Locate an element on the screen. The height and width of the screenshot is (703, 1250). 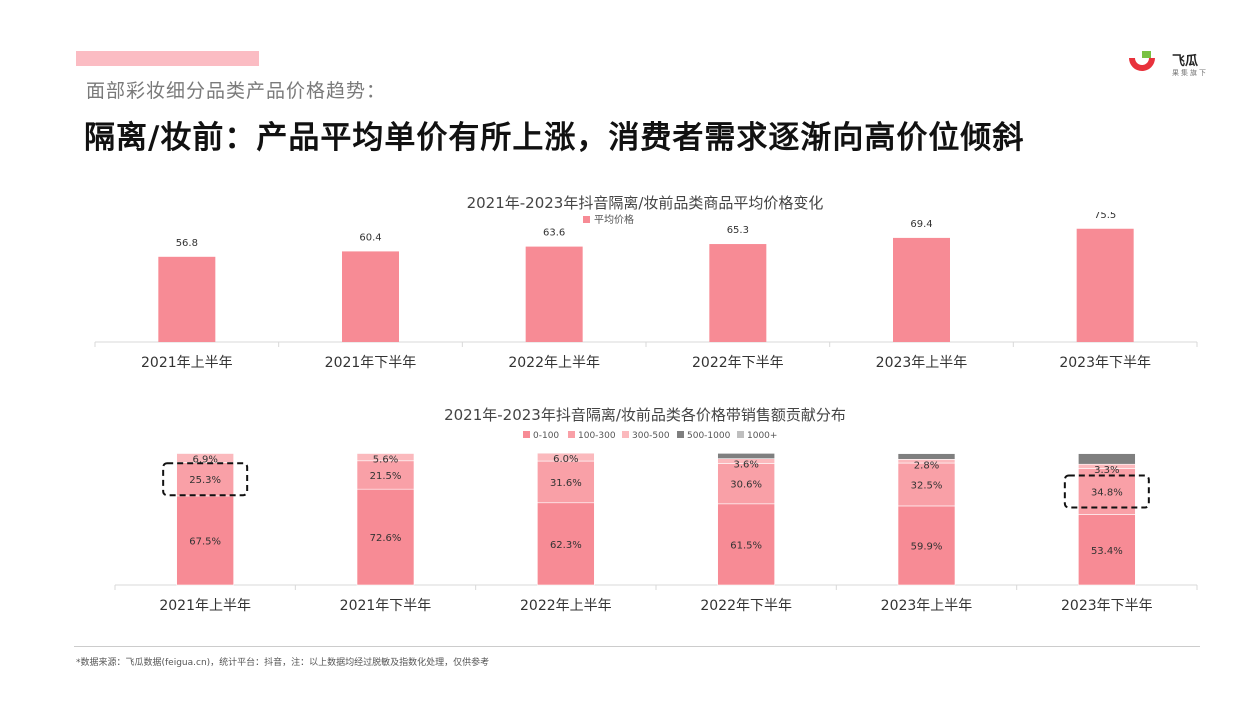
segment-label: 59.9% is located at coordinates (927, 546).